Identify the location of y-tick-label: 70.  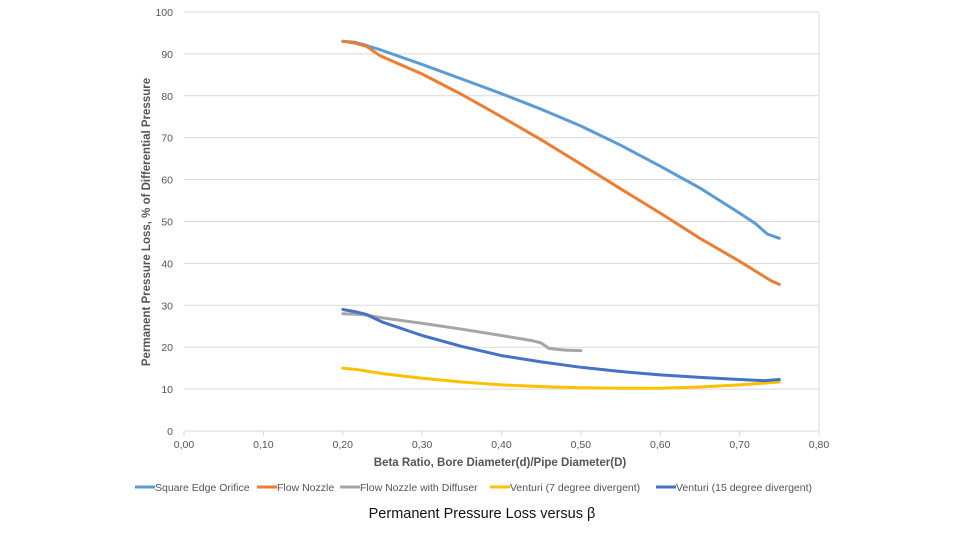
(167, 139).